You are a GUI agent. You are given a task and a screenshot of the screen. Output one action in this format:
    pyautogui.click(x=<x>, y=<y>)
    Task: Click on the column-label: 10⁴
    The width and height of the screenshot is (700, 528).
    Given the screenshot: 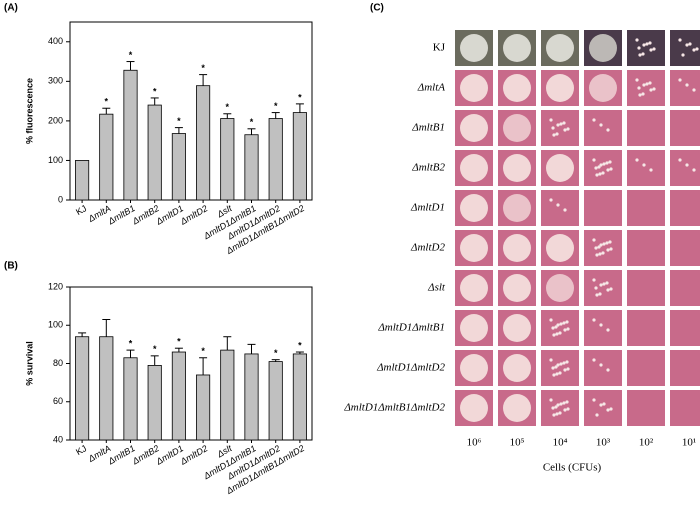 What is the action you would take?
    pyautogui.click(x=560, y=443)
    